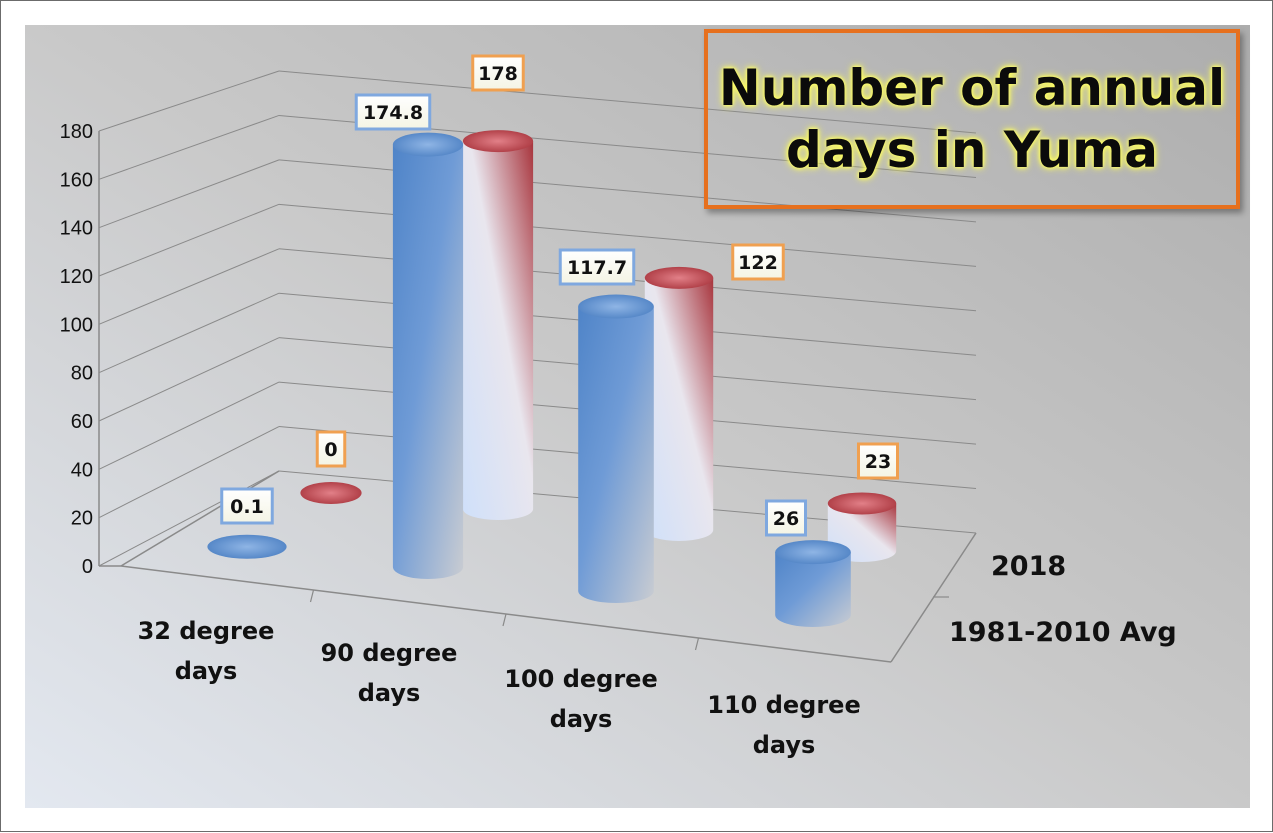  I want to click on chart-title: Number of annual days in Yuma, so click(972, 119).